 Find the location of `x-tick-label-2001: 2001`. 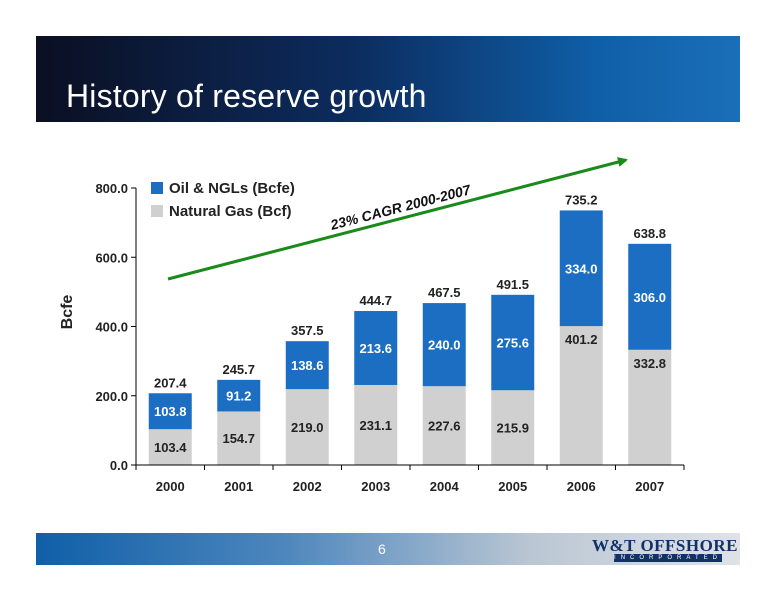

x-tick-label-2001: 2001 is located at coordinates (238, 486).